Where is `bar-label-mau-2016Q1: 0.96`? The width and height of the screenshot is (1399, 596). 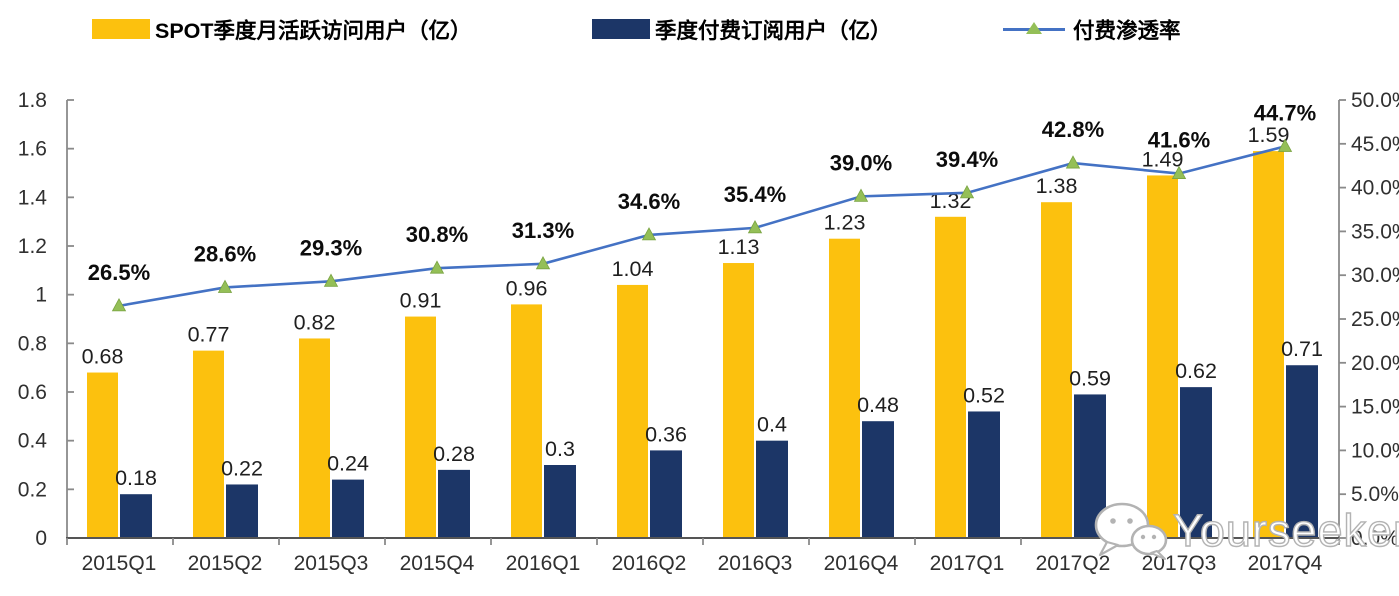 bar-label-mau-2016Q1: 0.96 is located at coordinates (527, 288).